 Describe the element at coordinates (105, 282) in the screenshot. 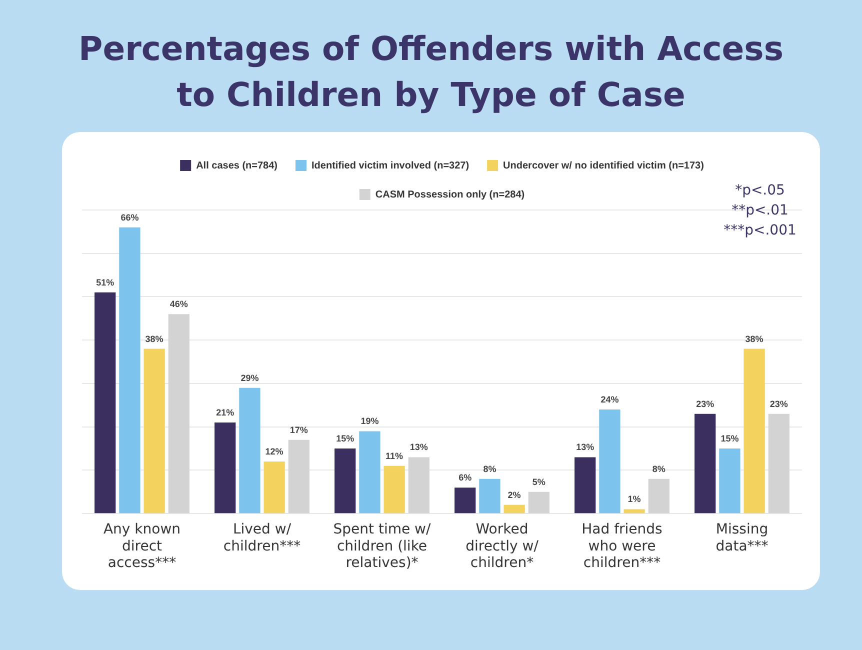

I see `data-label: 51%` at that location.